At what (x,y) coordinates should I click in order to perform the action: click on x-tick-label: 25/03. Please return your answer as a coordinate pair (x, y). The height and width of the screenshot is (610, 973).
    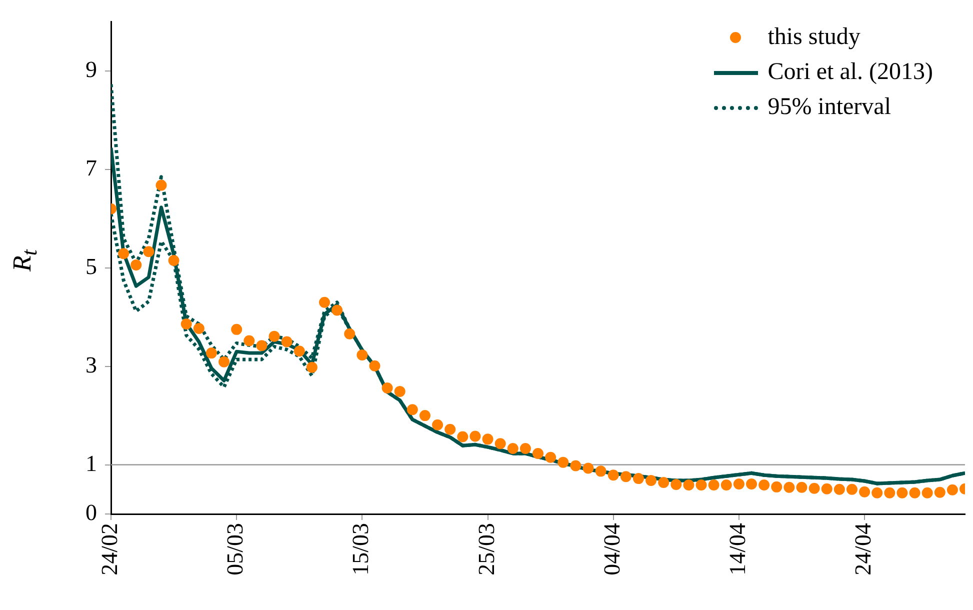
    Looking at the image, I should click on (486, 549).